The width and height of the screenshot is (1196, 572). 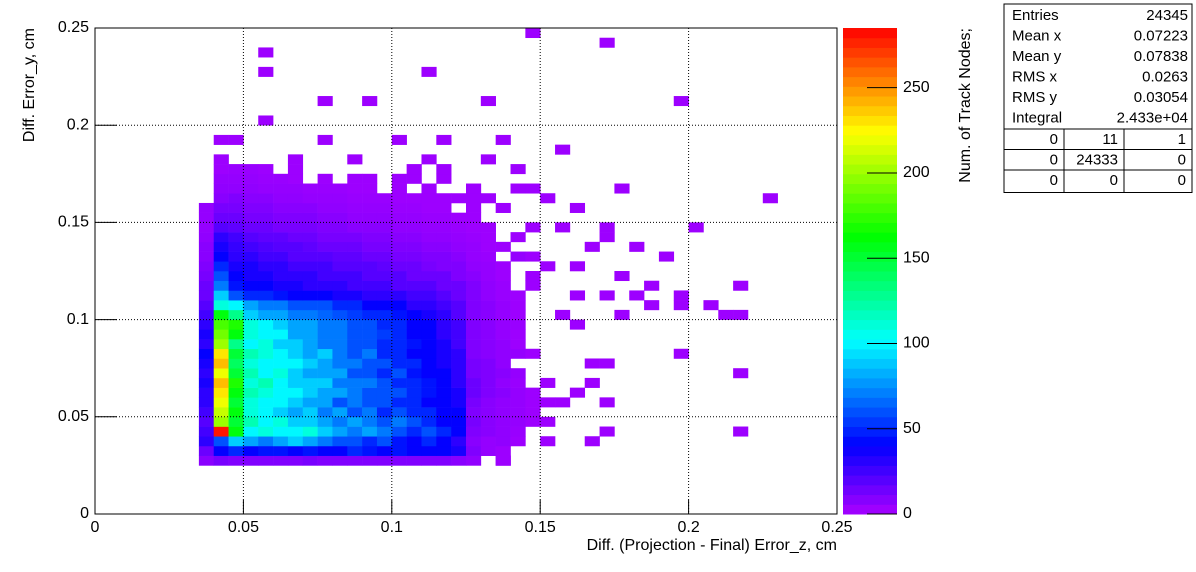 I want to click on stats-cell: 1, so click(x=1182, y=139).